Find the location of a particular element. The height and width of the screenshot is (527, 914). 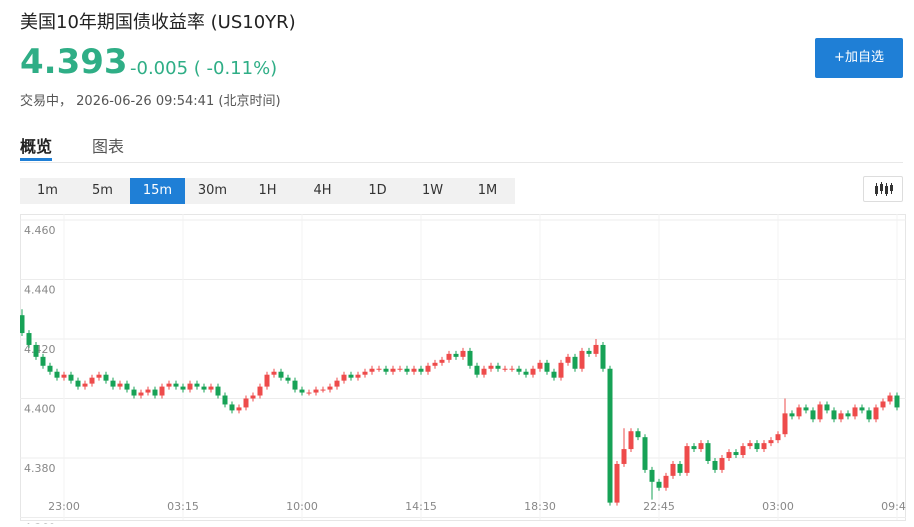

interval-button: 1D is located at coordinates (377, 190).